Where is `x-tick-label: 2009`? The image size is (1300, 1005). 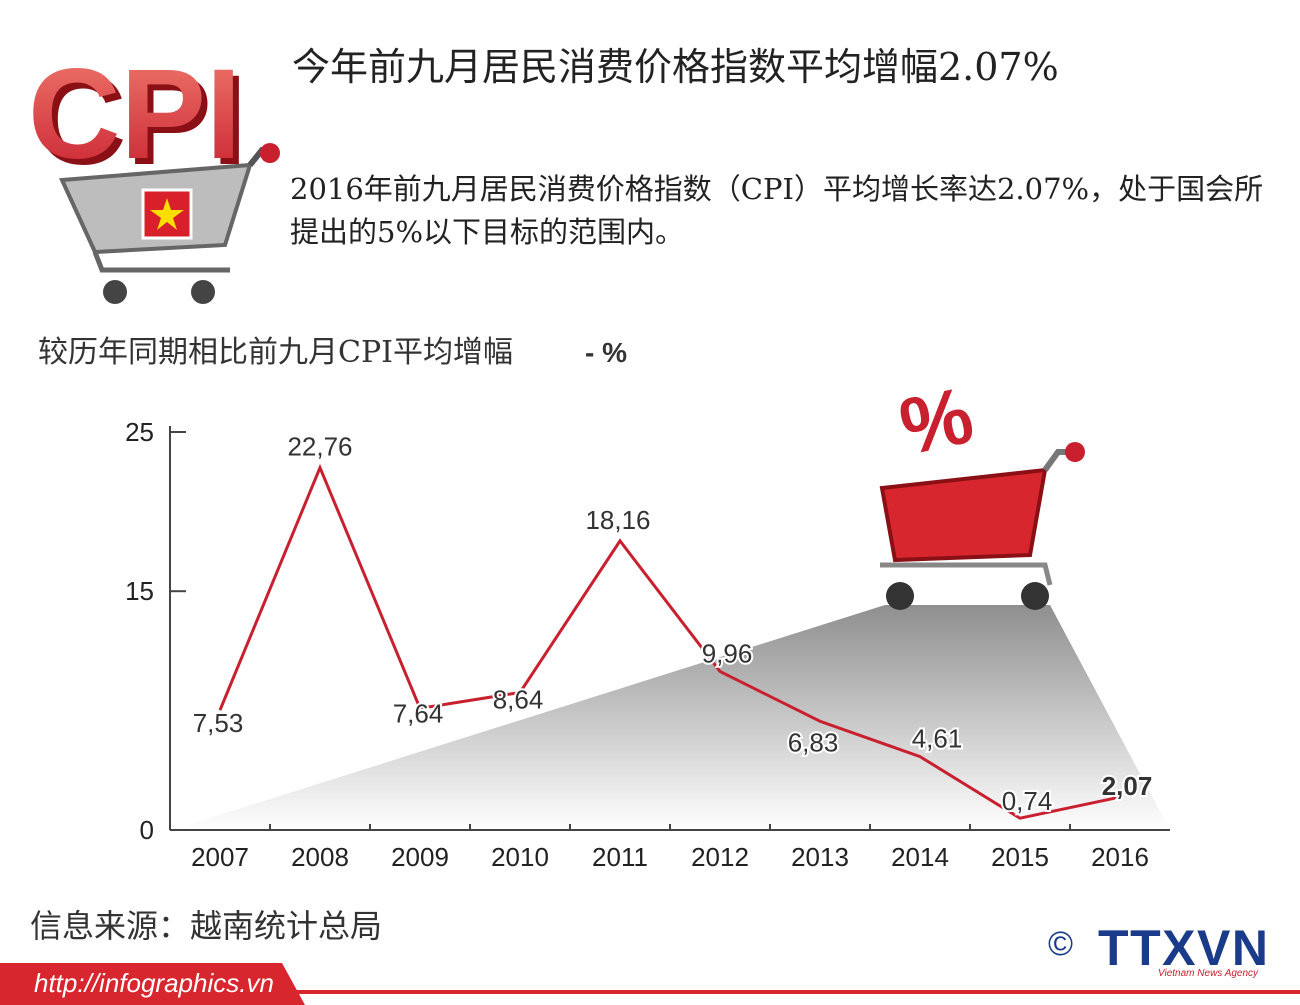 x-tick-label: 2009 is located at coordinates (420, 857).